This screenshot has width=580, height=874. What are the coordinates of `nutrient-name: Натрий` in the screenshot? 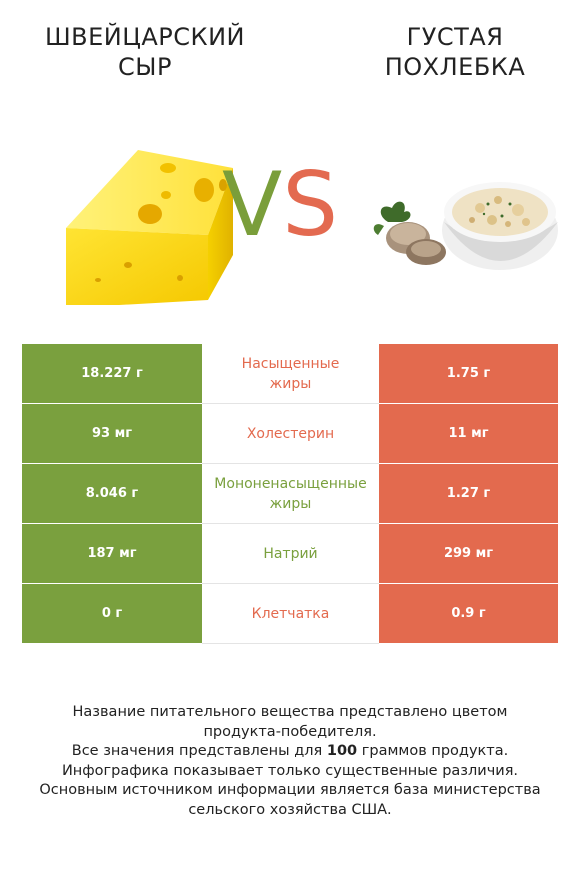 It's located at (290, 553).